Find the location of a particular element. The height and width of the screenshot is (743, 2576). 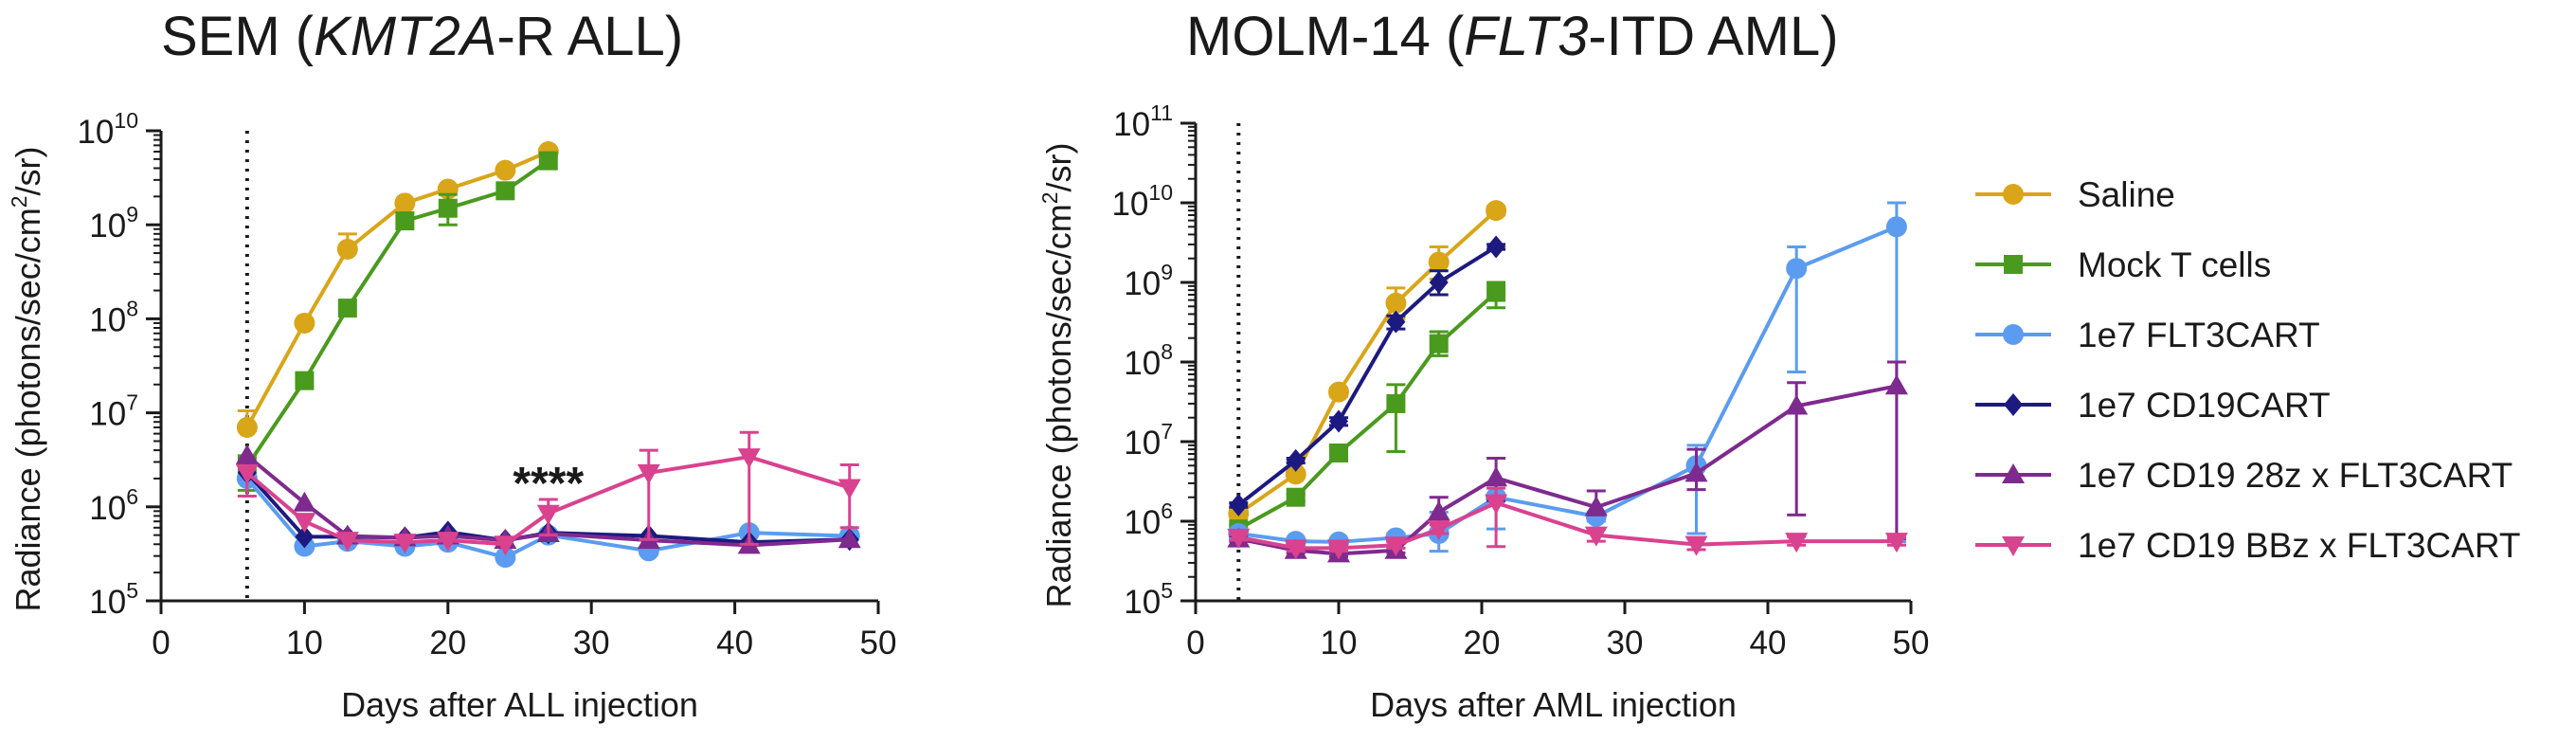

legend-label: 1e7 CD19CART is located at coordinates (2204, 405).